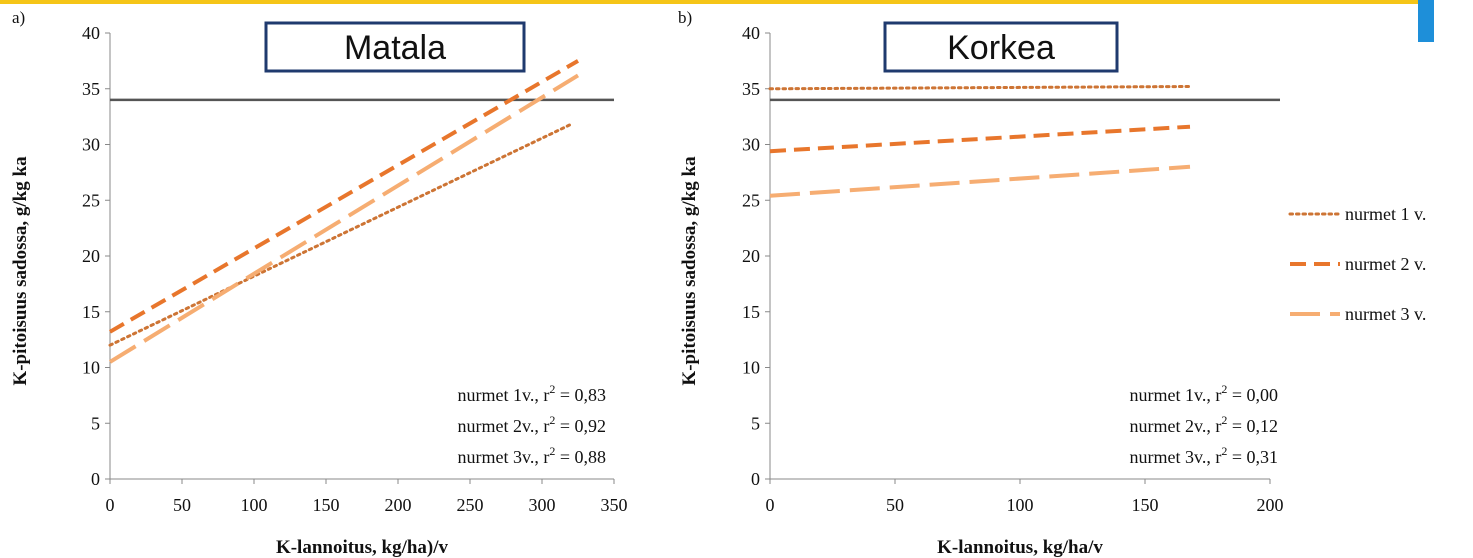 The height and width of the screenshot is (558, 1473). What do you see at coordinates (1385, 264) in the screenshot?
I see `legend-label-2: nurmet 2 v.` at bounding box center [1385, 264].